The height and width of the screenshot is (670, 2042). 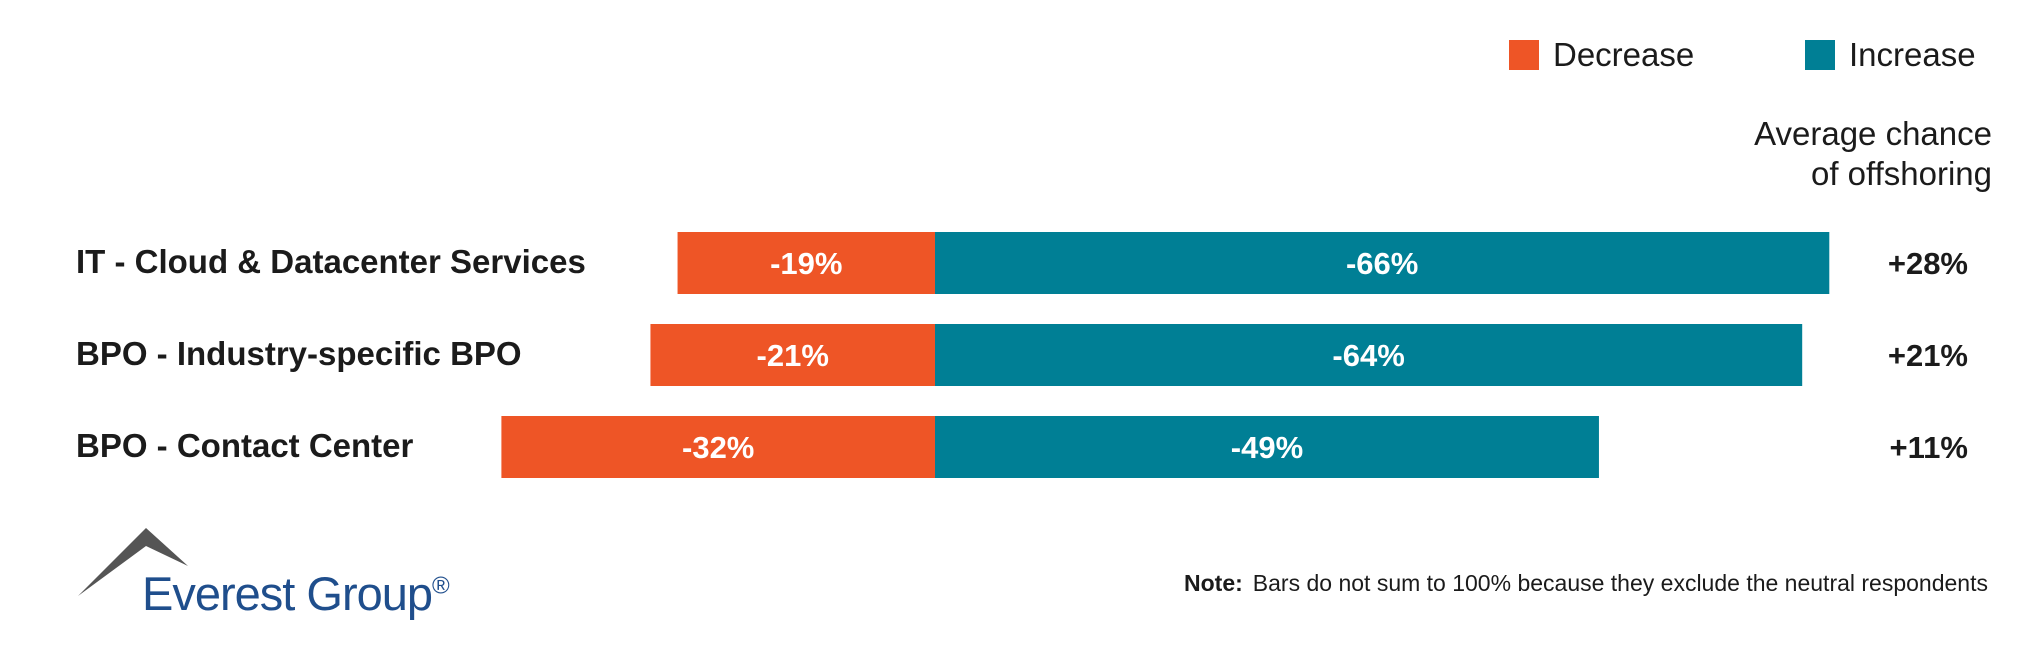 I want to click on data-label-decrease-2: -32%, so click(x=718, y=447).